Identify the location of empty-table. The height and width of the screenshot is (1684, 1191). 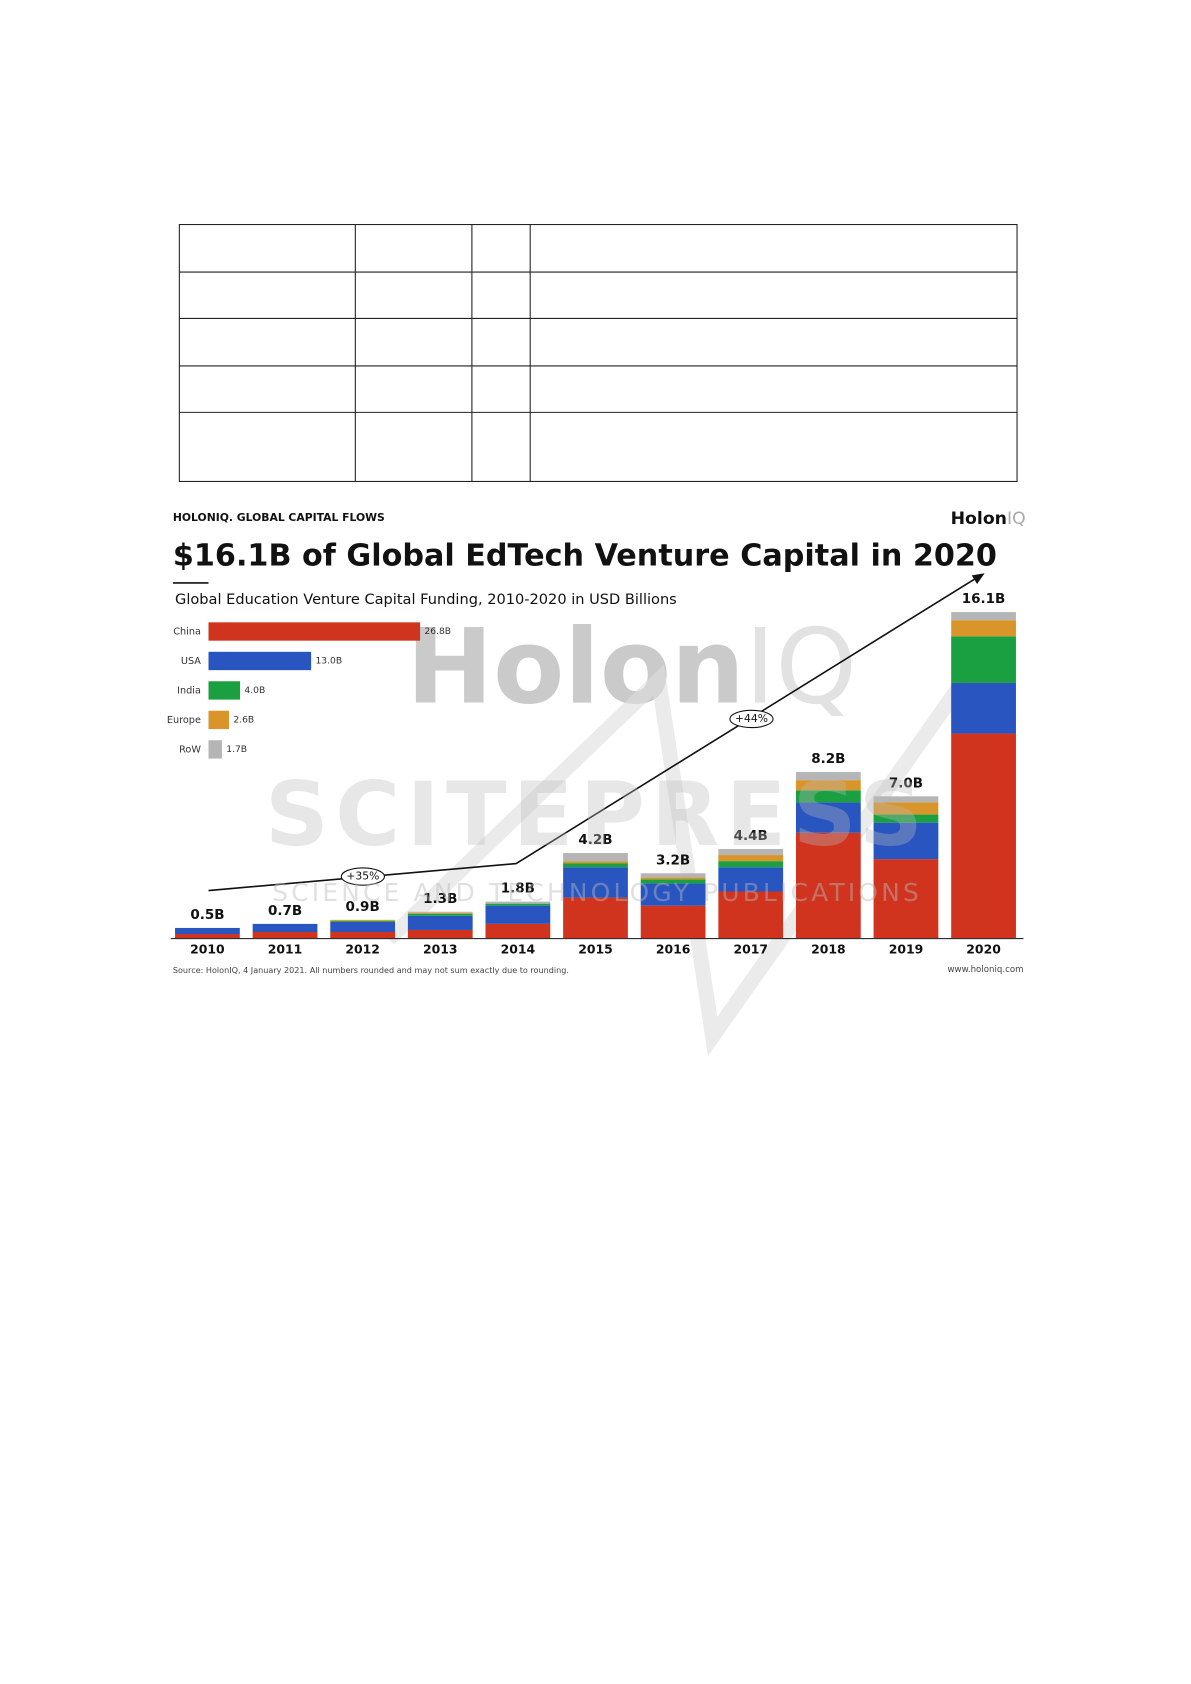
(598, 352).